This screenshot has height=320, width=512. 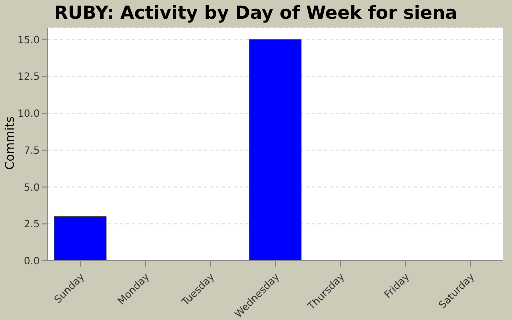 What do you see at coordinates (32, 188) in the screenshot?
I see `y-tick-label: 5.0` at bounding box center [32, 188].